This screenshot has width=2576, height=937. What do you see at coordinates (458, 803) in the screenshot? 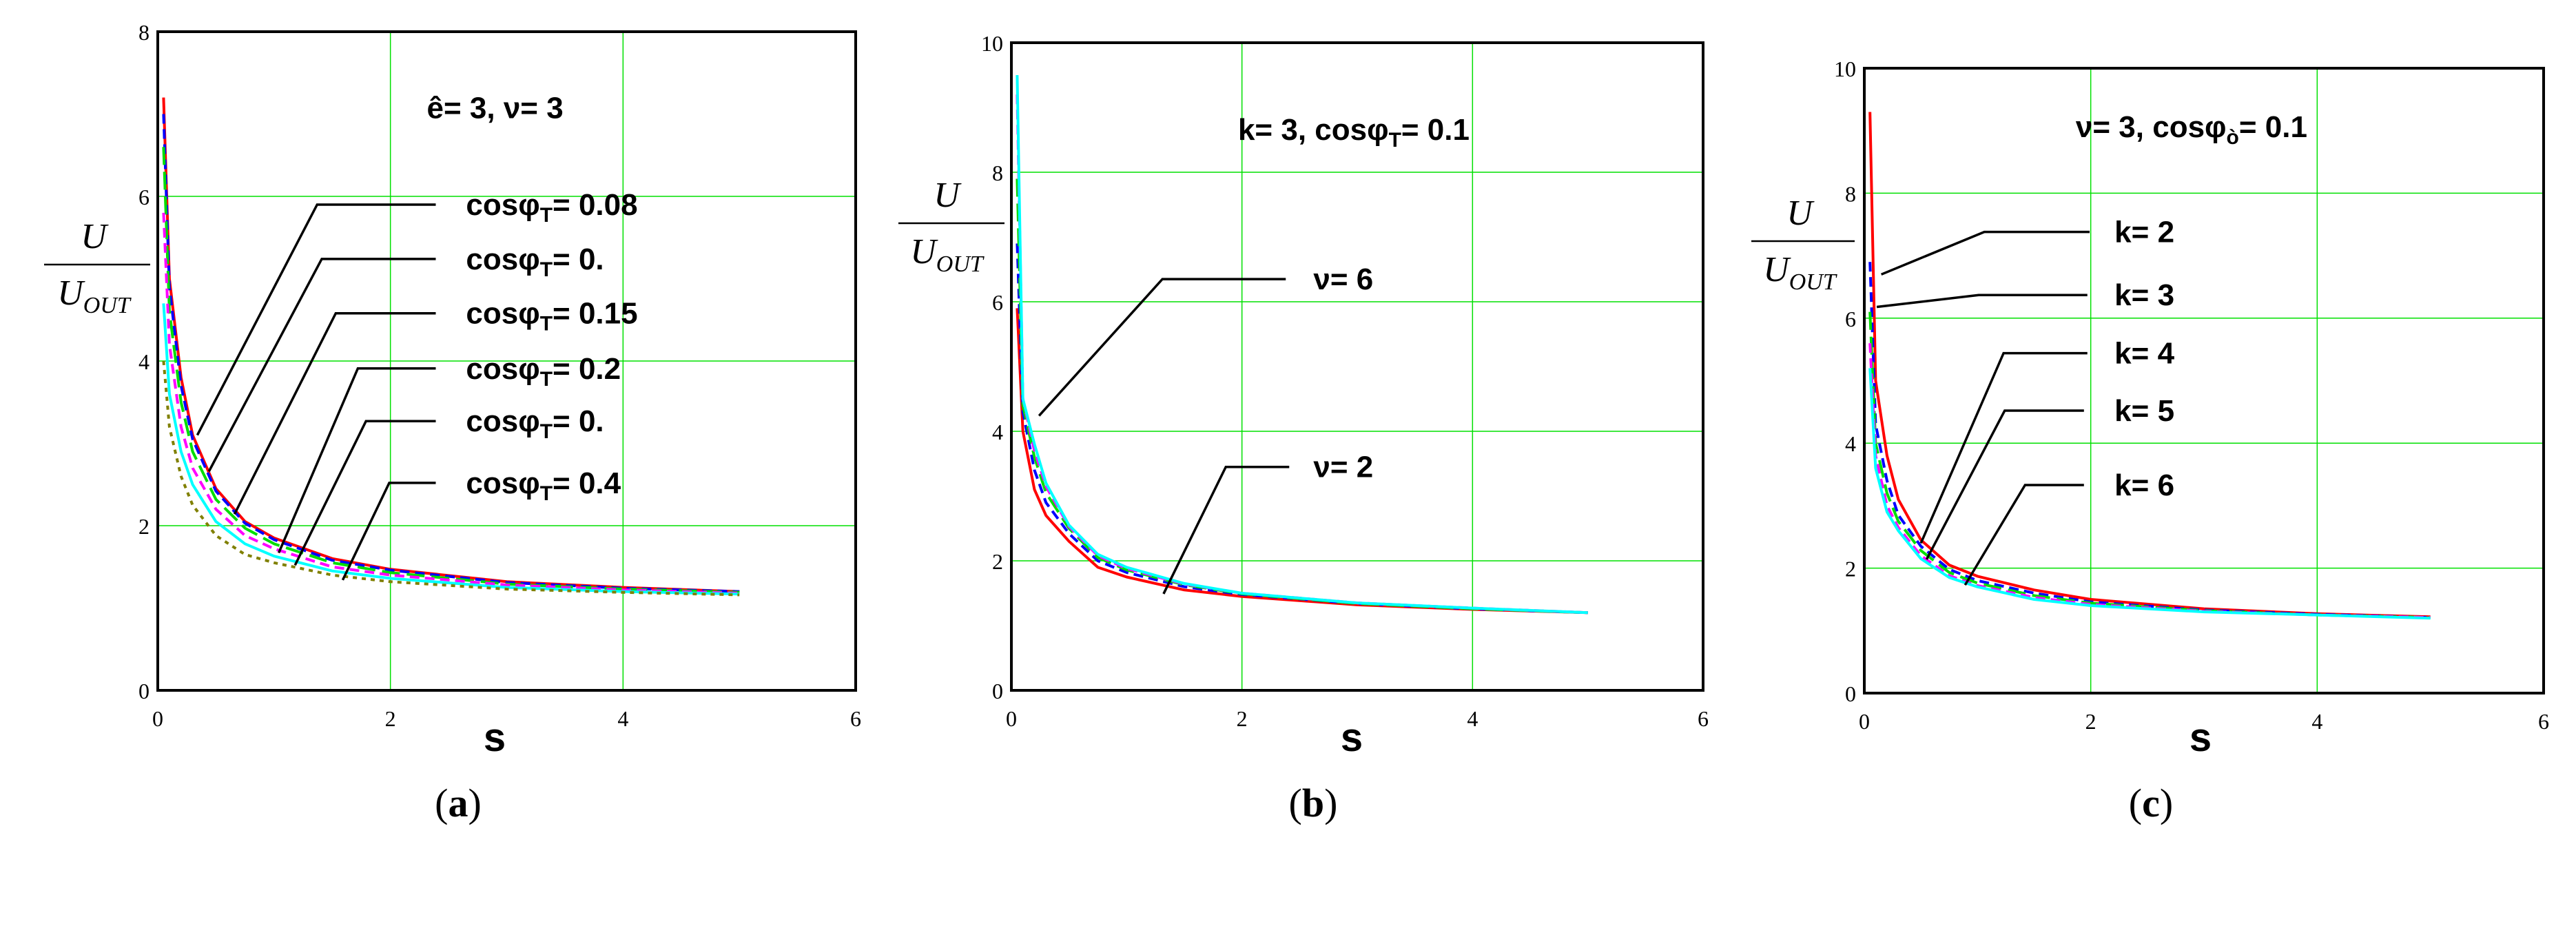
I see `caption-letter: a` at bounding box center [458, 803].